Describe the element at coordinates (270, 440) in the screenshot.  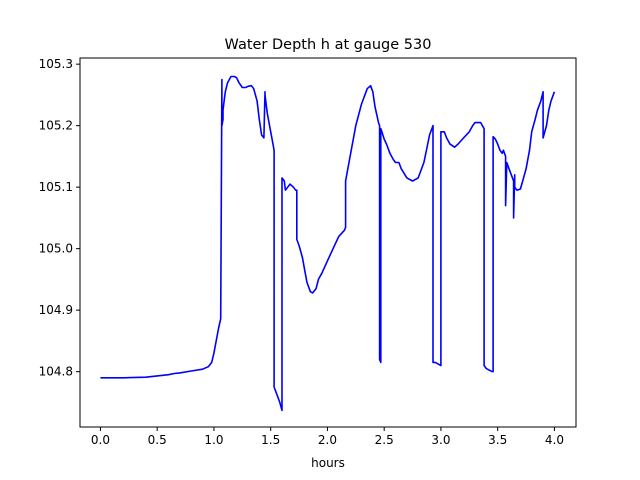
I see `x-tick-label: 1.5` at that location.